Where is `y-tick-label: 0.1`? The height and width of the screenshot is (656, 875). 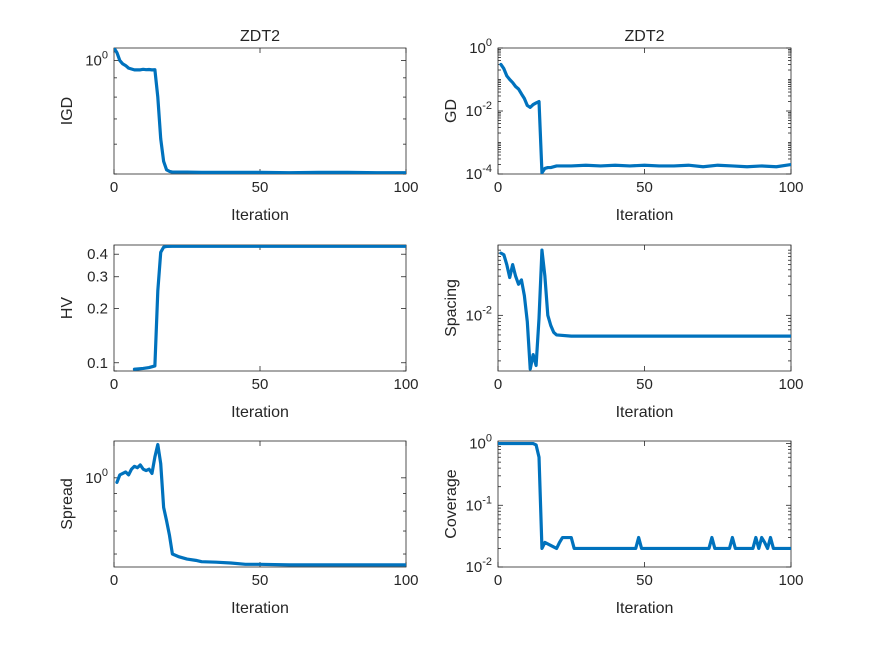
y-tick-label: 0.1 is located at coordinates (97, 363).